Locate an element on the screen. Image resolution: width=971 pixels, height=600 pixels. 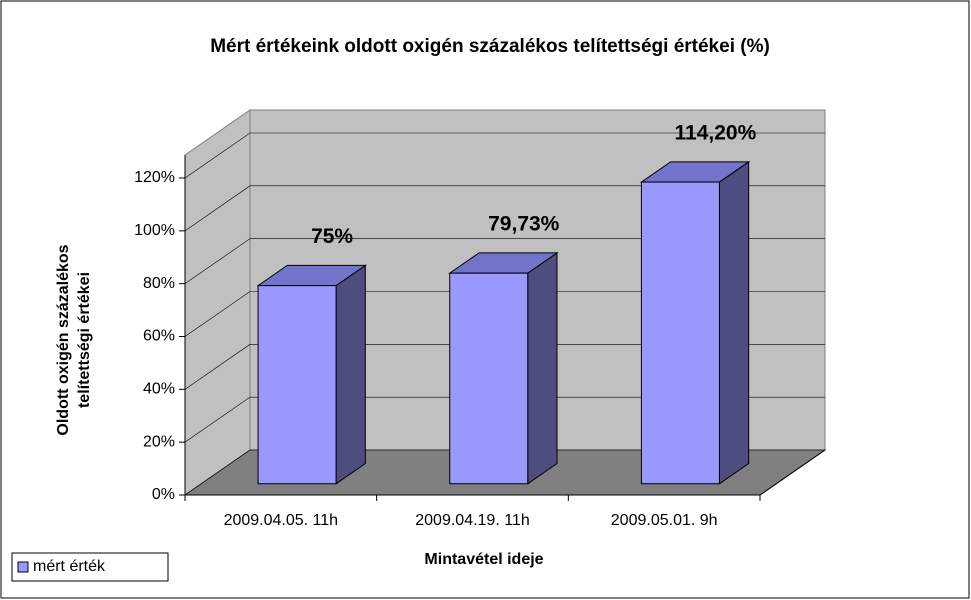
y-tick-label: 40% is located at coordinates (159, 389).